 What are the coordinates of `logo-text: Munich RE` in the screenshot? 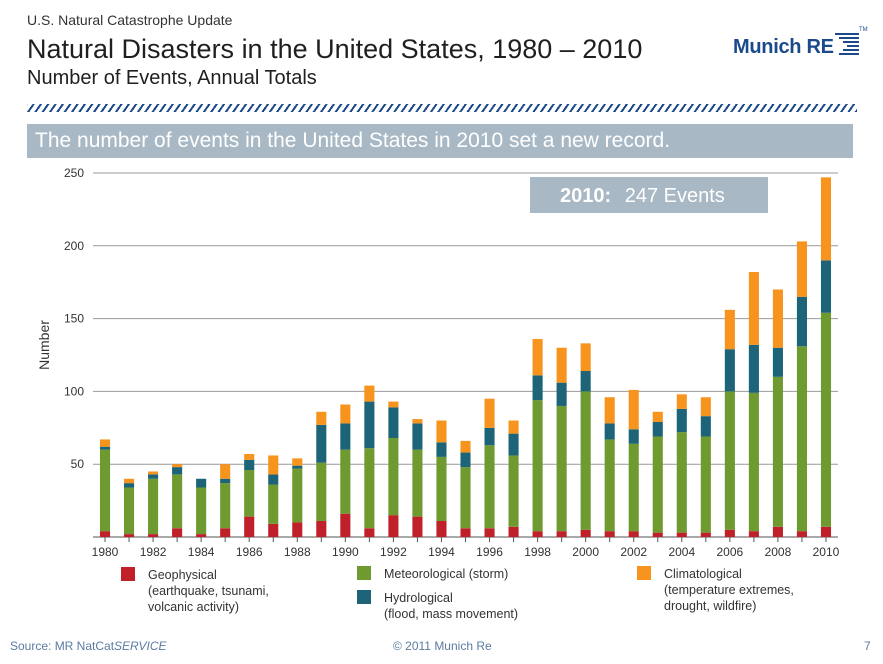 It's located at (783, 47).